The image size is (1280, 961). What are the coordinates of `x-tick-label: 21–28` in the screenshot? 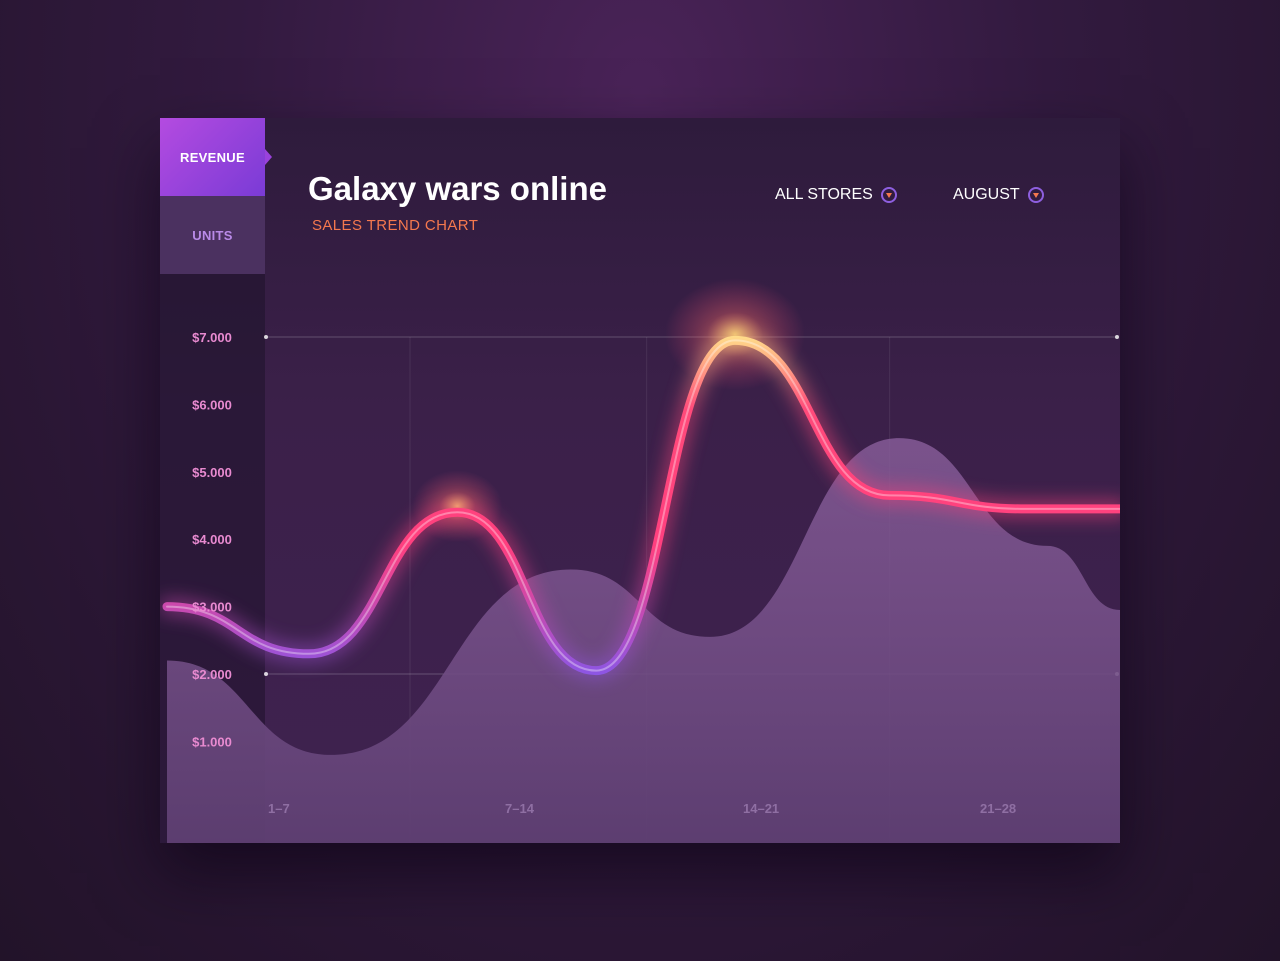 It's located at (998, 808).